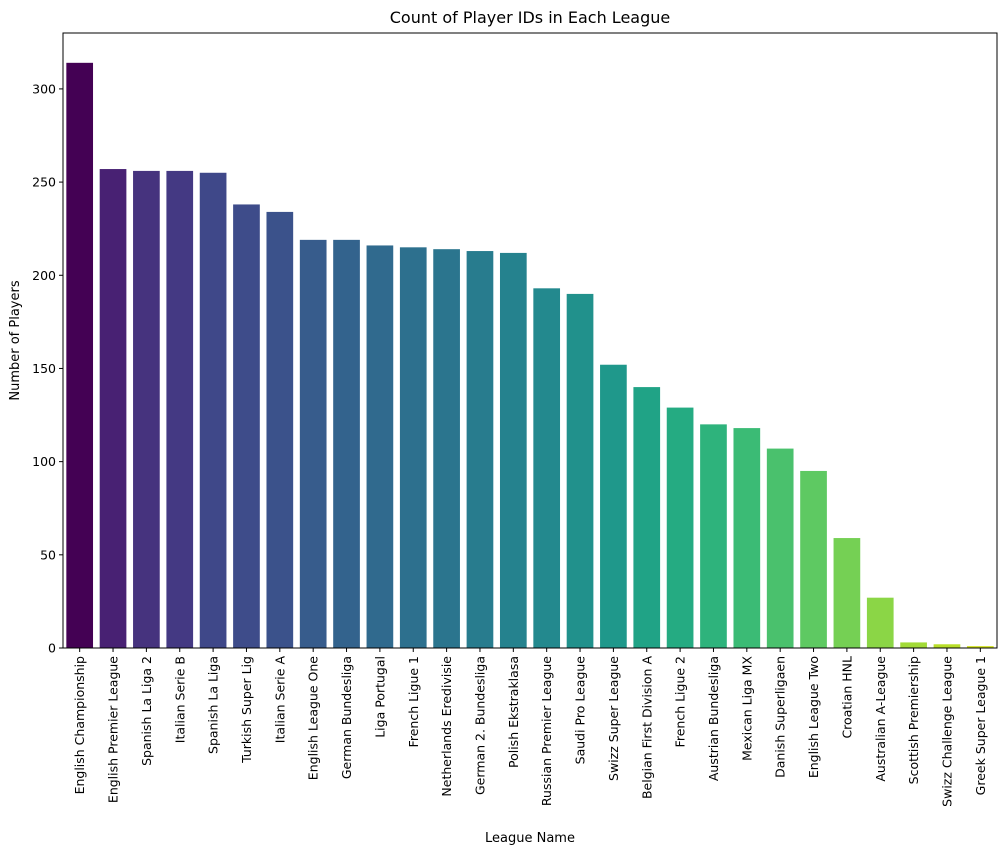 Image resolution: width=1005 pixels, height=855 pixels. I want to click on x-tick-label: Australian A-League, so click(880, 719).